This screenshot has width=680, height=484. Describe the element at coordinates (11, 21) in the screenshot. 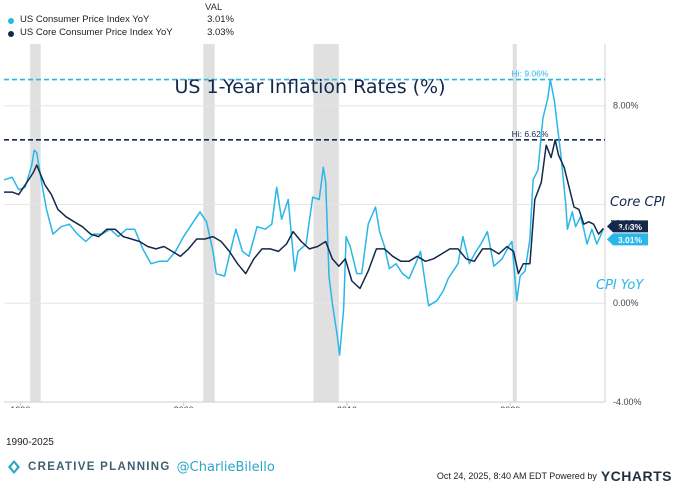

I see `legend-dot-cpi` at that location.